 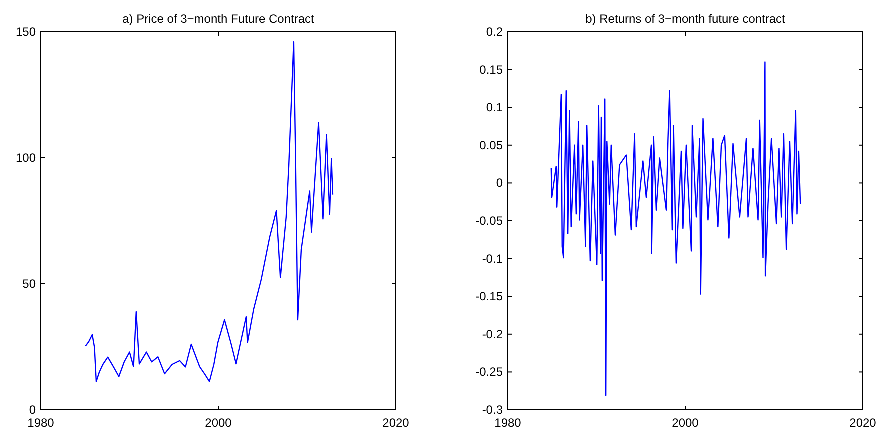 I want to click on y-tick-label: -0.2, so click(x=493, y=334).